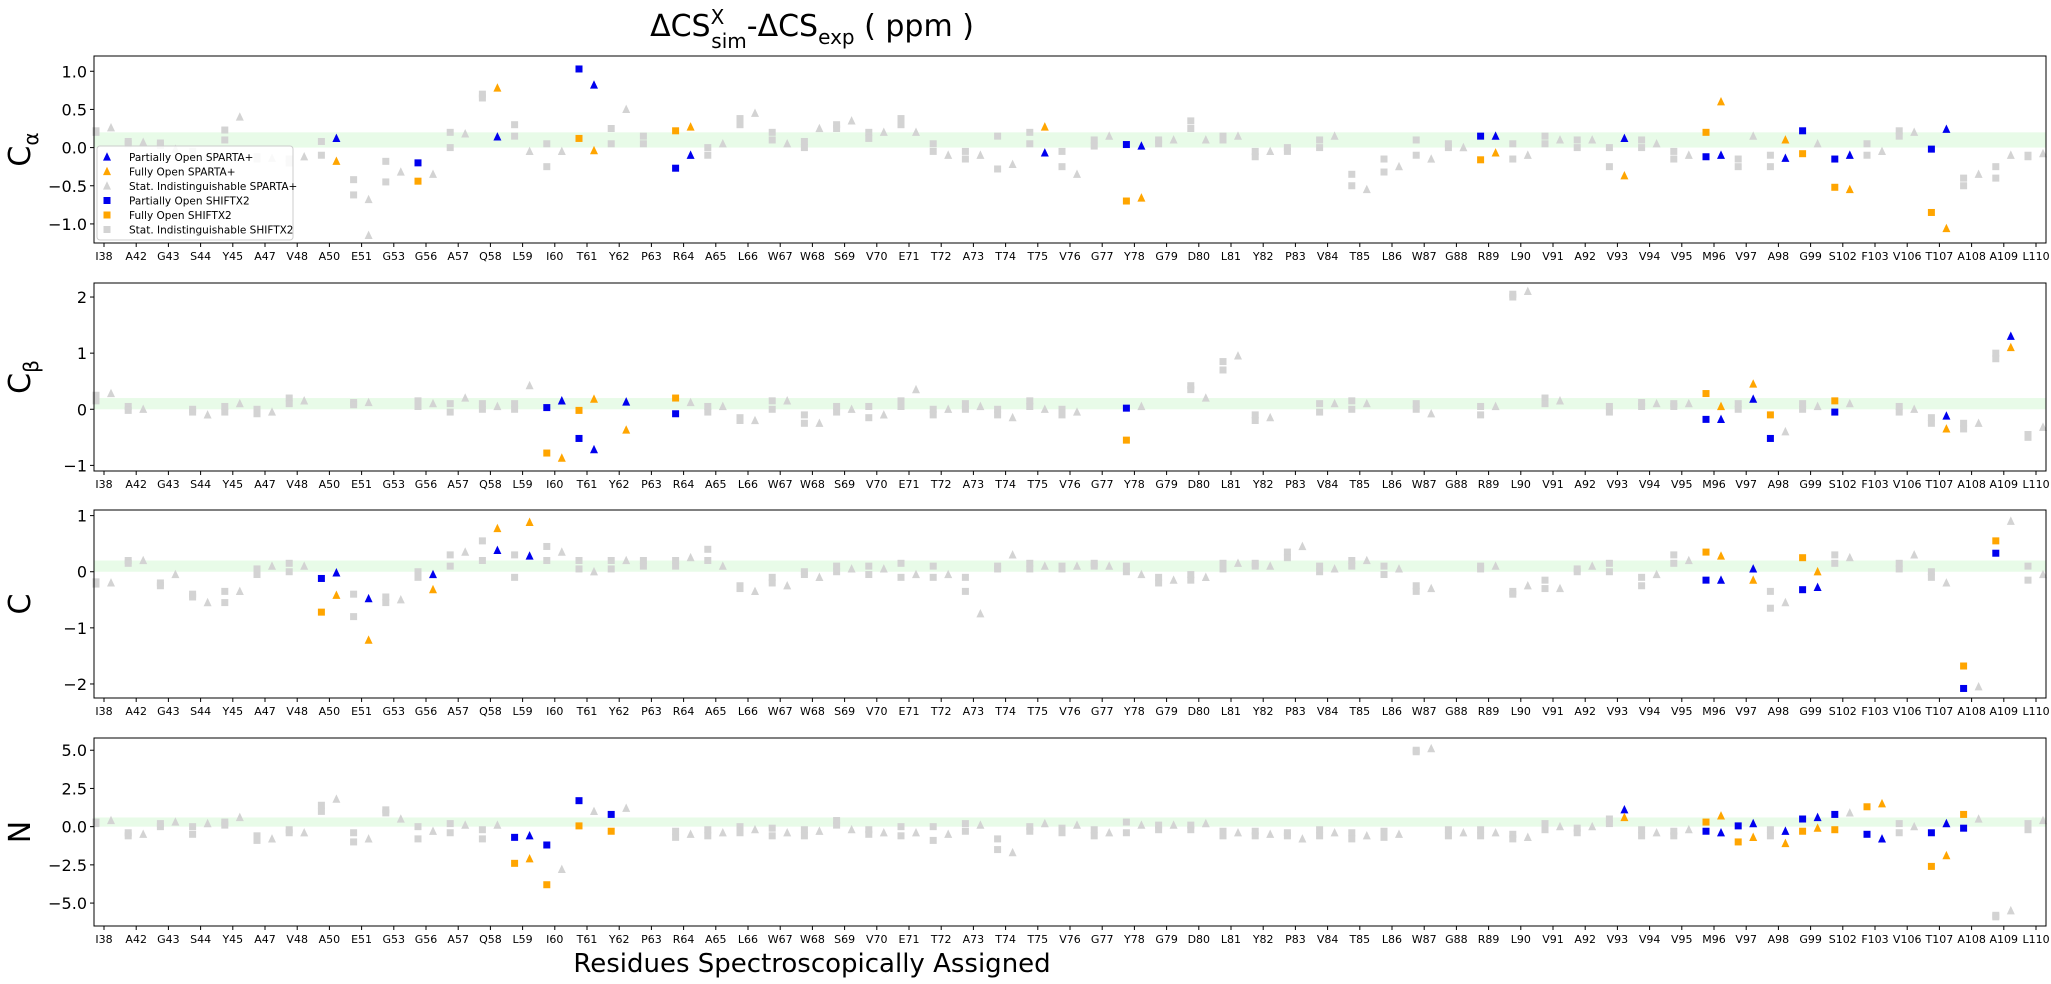 The image size is (2051, 984). Describe the element at coordinates (974, 484) in the screenshot. I see `x-tick-label: A73` at that location.